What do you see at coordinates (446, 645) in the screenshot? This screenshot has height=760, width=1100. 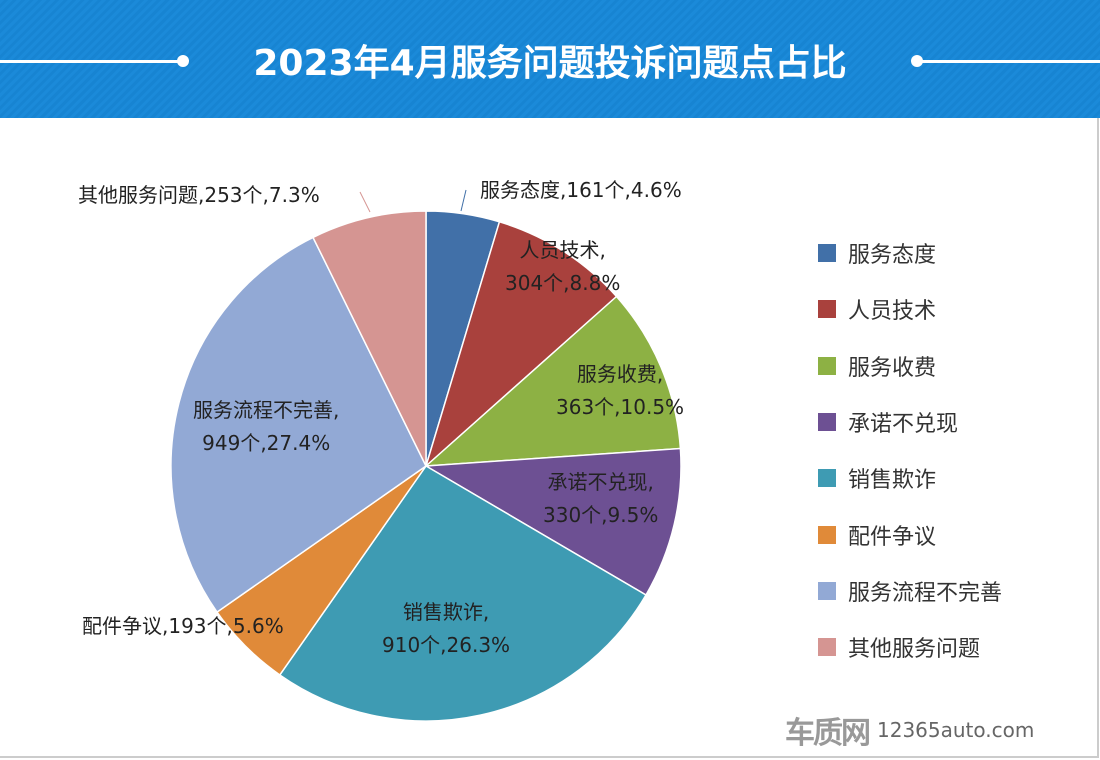 I see `data-label-4-value: 910个,26.3%` at bounding box center [446, 645].